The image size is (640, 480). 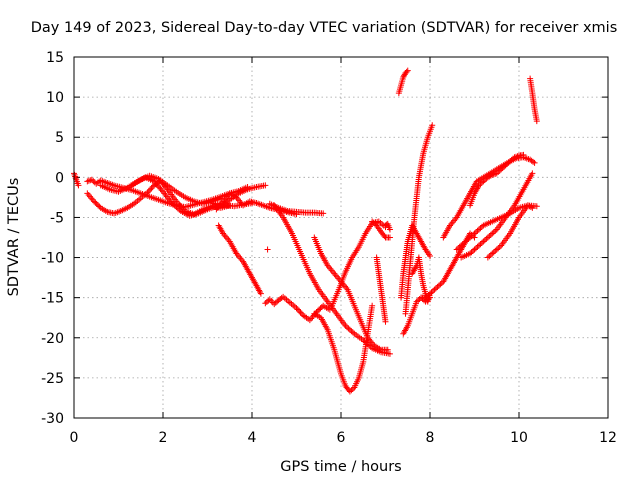 I want to click on x-tick-label: 8, so click(x=430, y=438).